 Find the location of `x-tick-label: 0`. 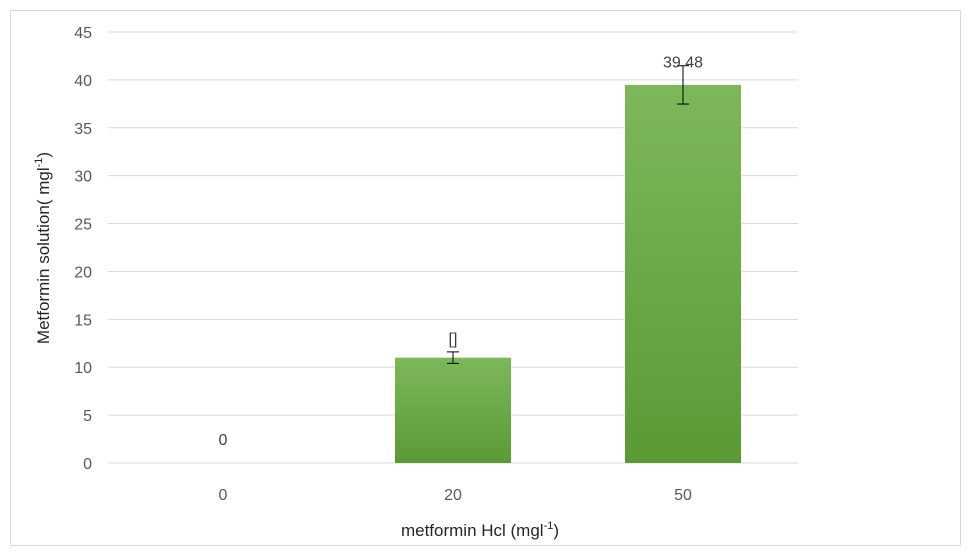

x-tick-label: 0 is located at coordinates (223, 495).